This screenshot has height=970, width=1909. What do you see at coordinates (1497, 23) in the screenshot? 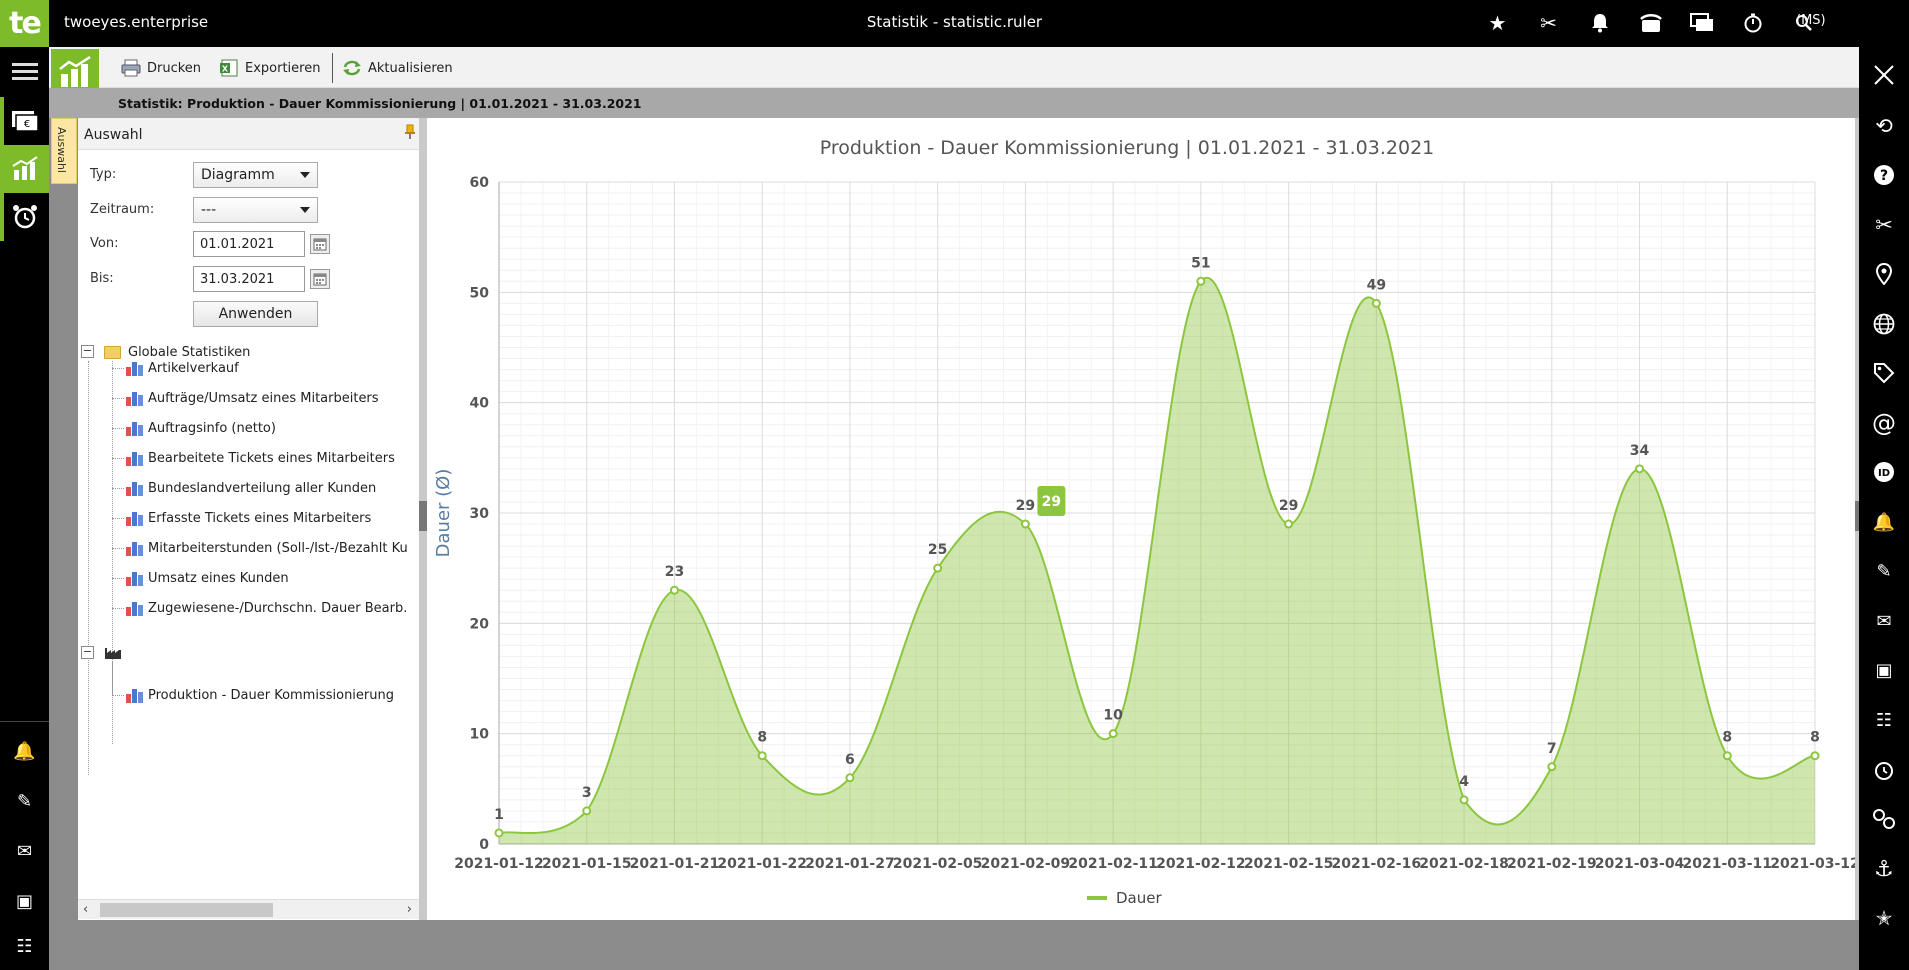
I see `favorite-star-icon: ★` at bounding box center [1497, 23].